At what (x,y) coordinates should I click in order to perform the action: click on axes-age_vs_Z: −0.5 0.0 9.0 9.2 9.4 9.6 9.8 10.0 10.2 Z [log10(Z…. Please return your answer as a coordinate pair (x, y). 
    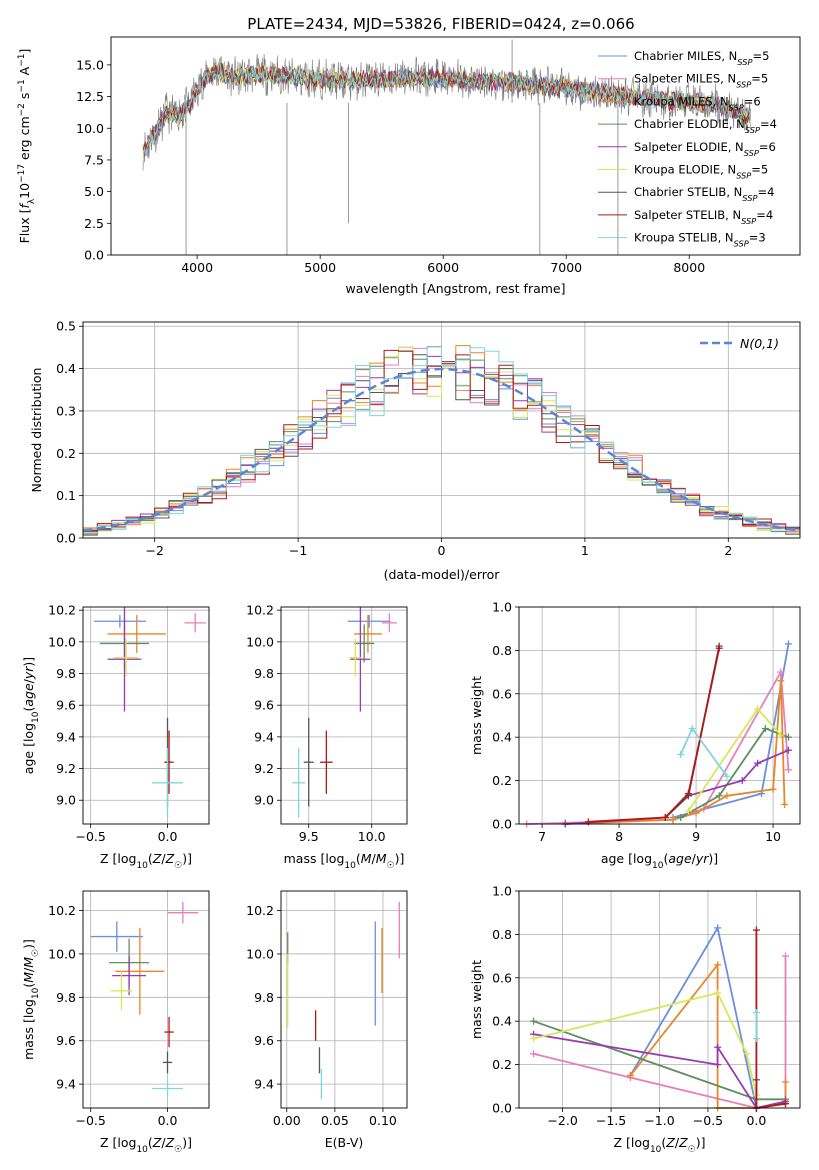
    Looking at the image, I should click on (115, 737).